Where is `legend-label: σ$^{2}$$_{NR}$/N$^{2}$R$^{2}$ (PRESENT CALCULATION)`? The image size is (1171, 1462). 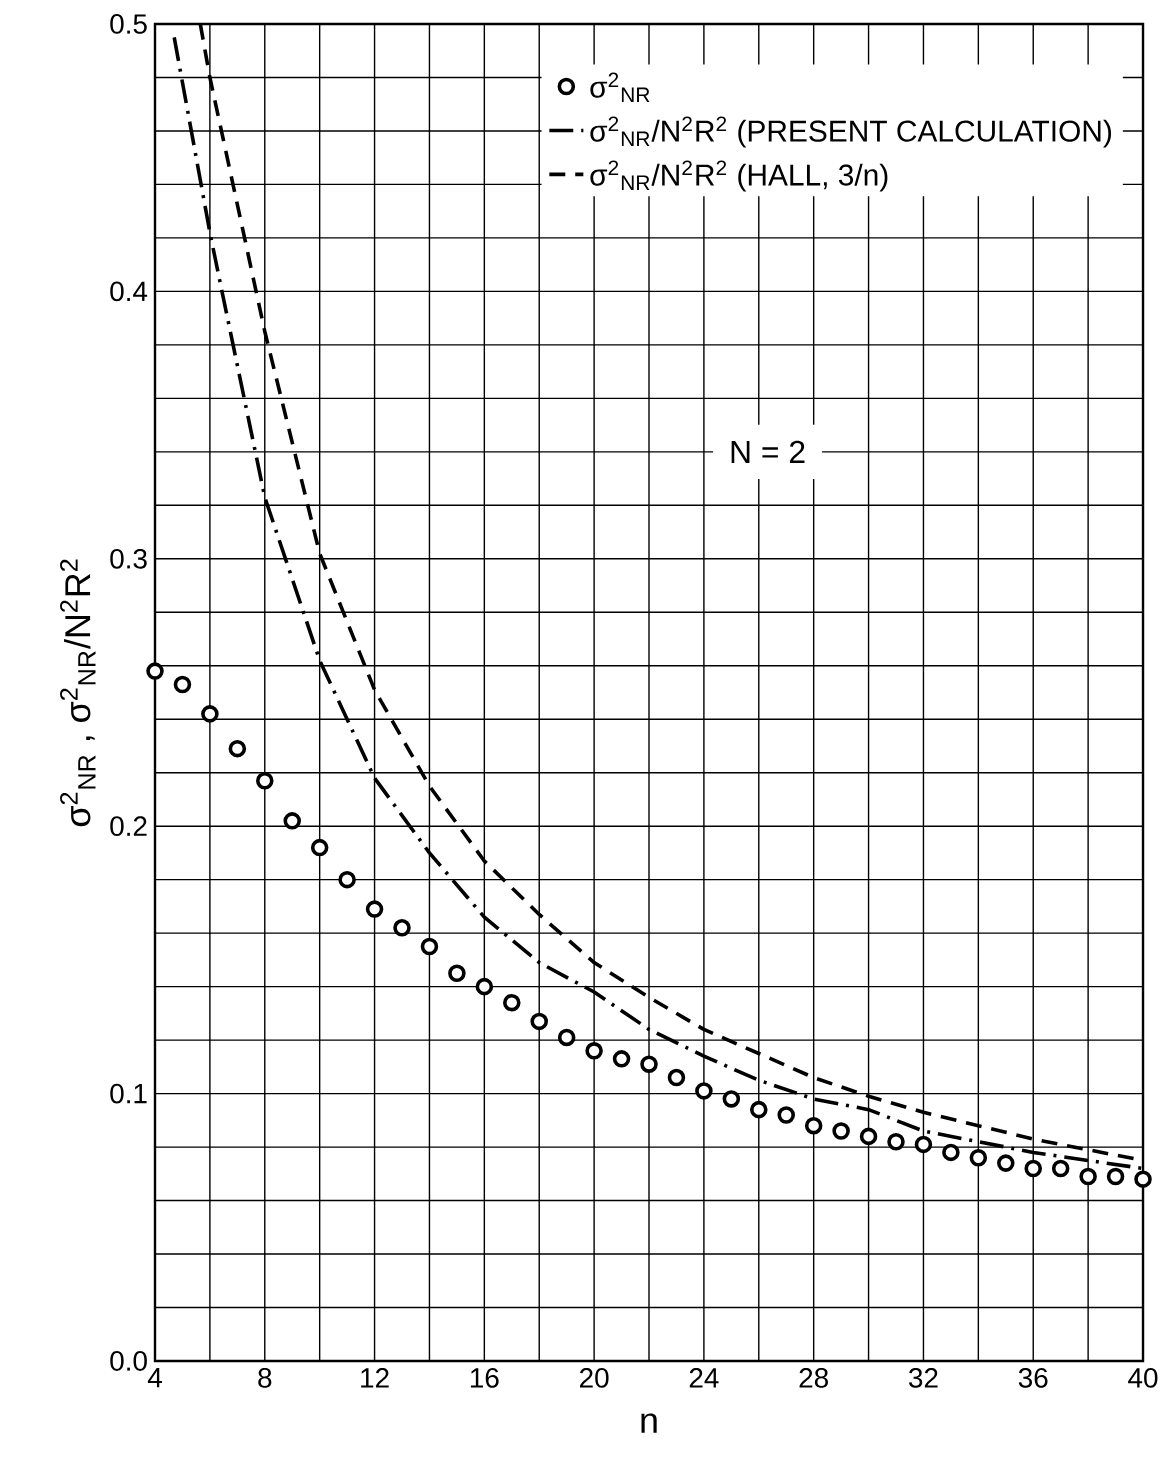 legend-label: σ$^{2}$$_{NR}$/N$^{2}$R$^{2}$ (PRESENT CALCULATION) is located at coordinates (851, 132).